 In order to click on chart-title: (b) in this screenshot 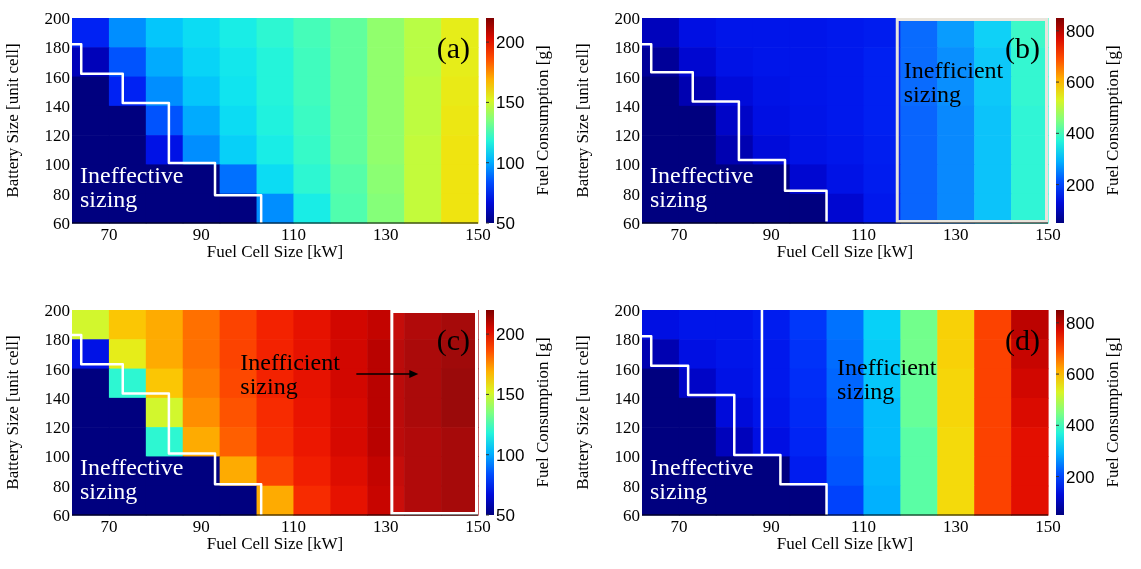, I will do `click(1022, 48)`.